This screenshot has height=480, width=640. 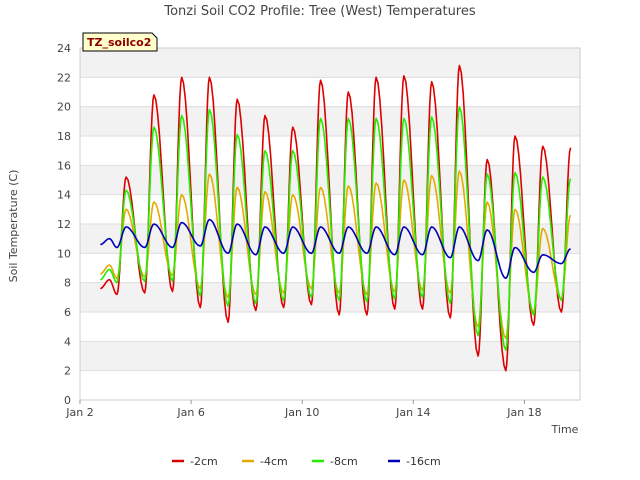 What do you see at coordinates (344, 461) in the screenshot?
I see `legend-label: -8cm` at bounding box center [344, 461].